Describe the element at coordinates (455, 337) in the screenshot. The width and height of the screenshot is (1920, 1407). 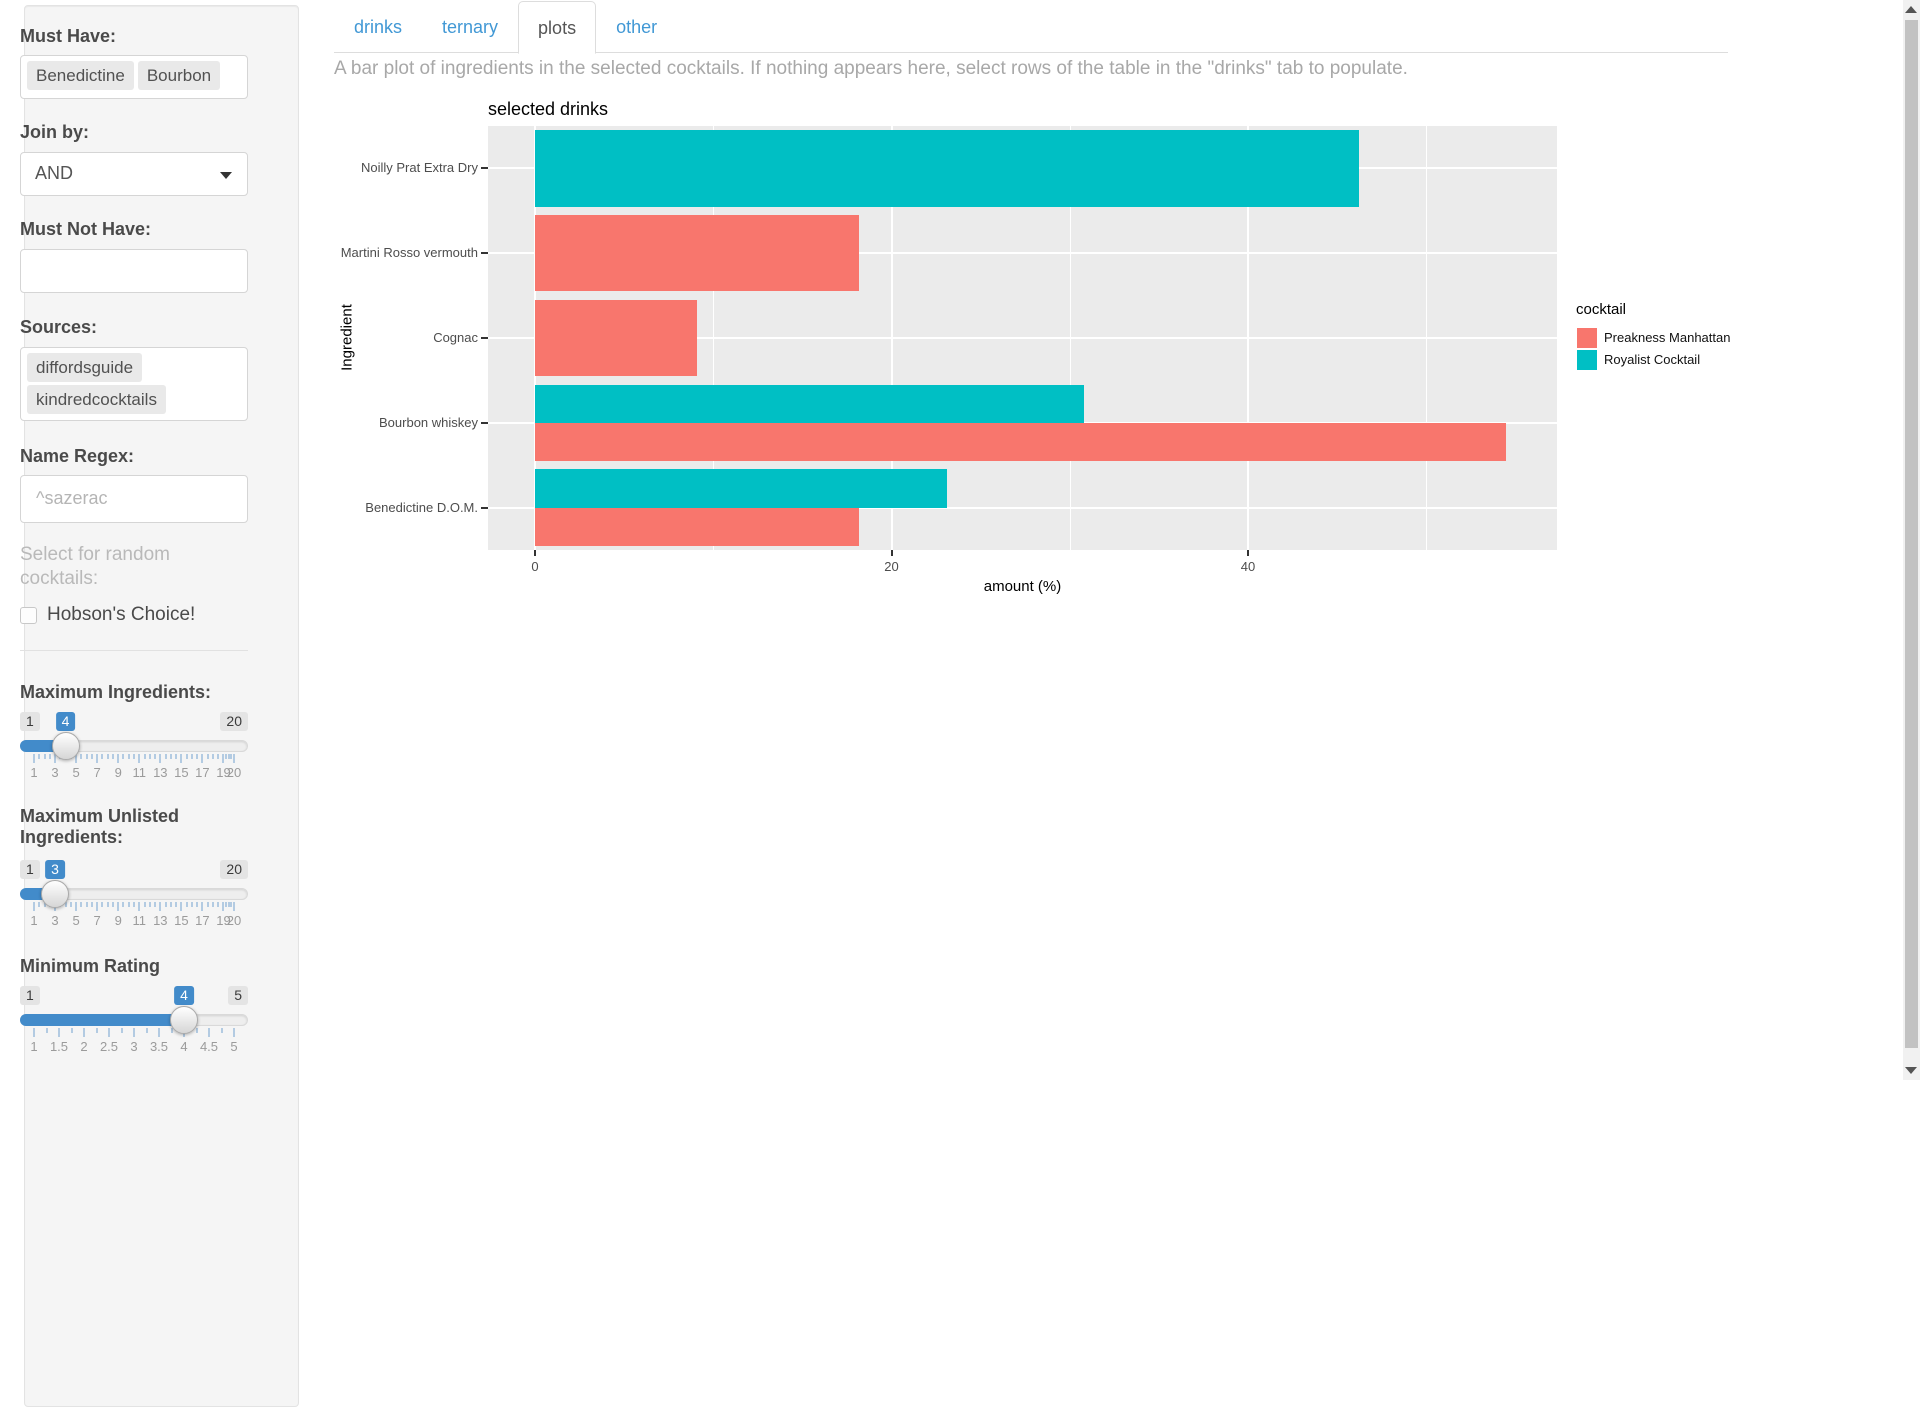
I see `category-label: Cognac` at that location.